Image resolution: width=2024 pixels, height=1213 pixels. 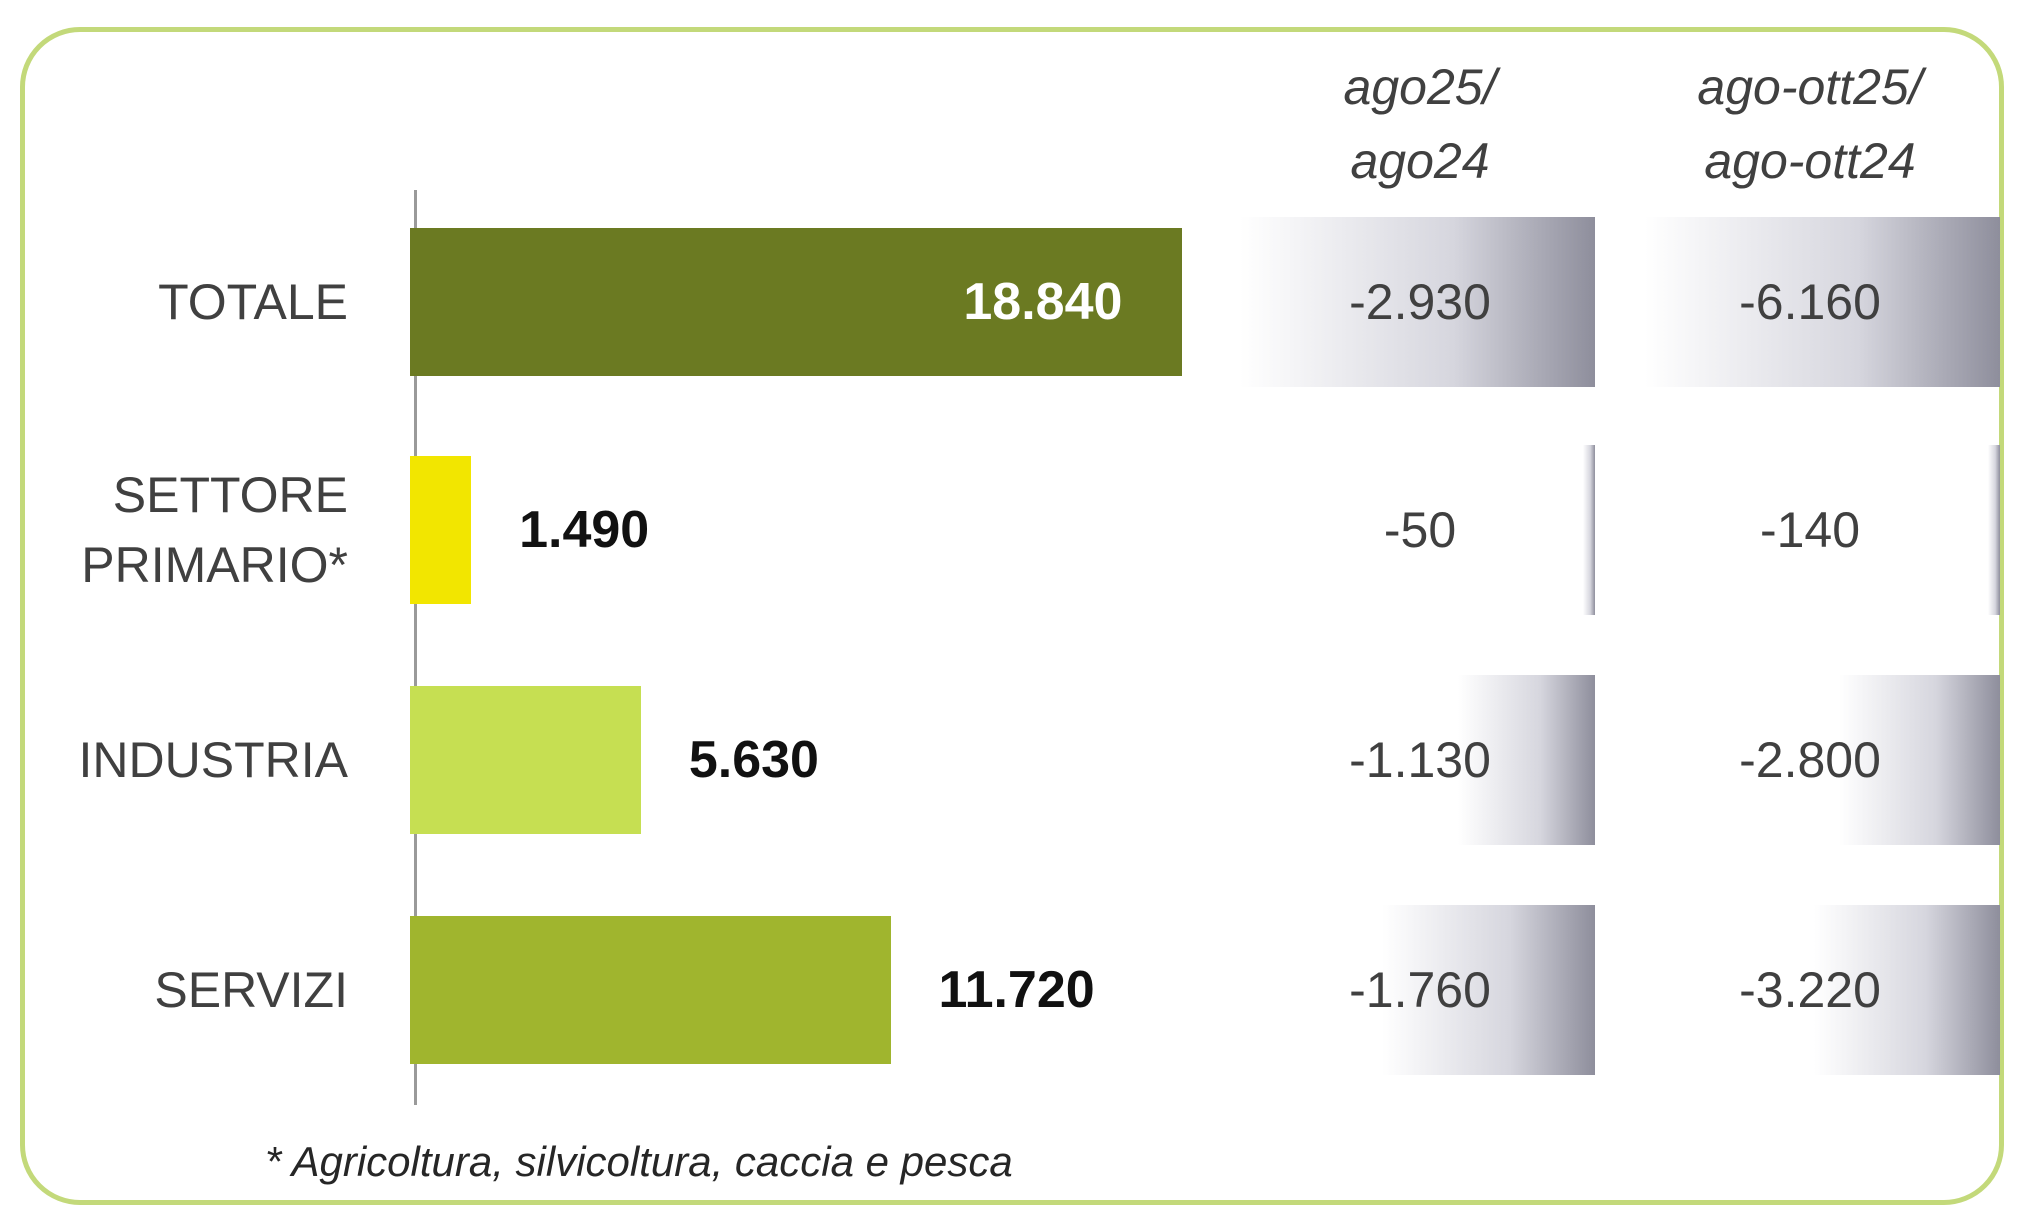 What do you see at coordinates (1810, 161) in the screenshot?
I see `column-header-line: ago-ott24` at bounding box center [1810, 161].